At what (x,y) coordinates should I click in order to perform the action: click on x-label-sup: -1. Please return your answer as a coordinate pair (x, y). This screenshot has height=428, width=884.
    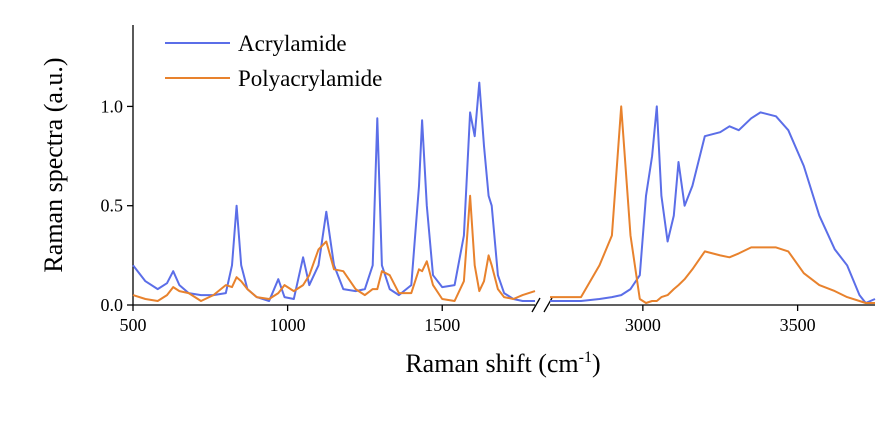
    Looking at the image, I should click on (585, 357).